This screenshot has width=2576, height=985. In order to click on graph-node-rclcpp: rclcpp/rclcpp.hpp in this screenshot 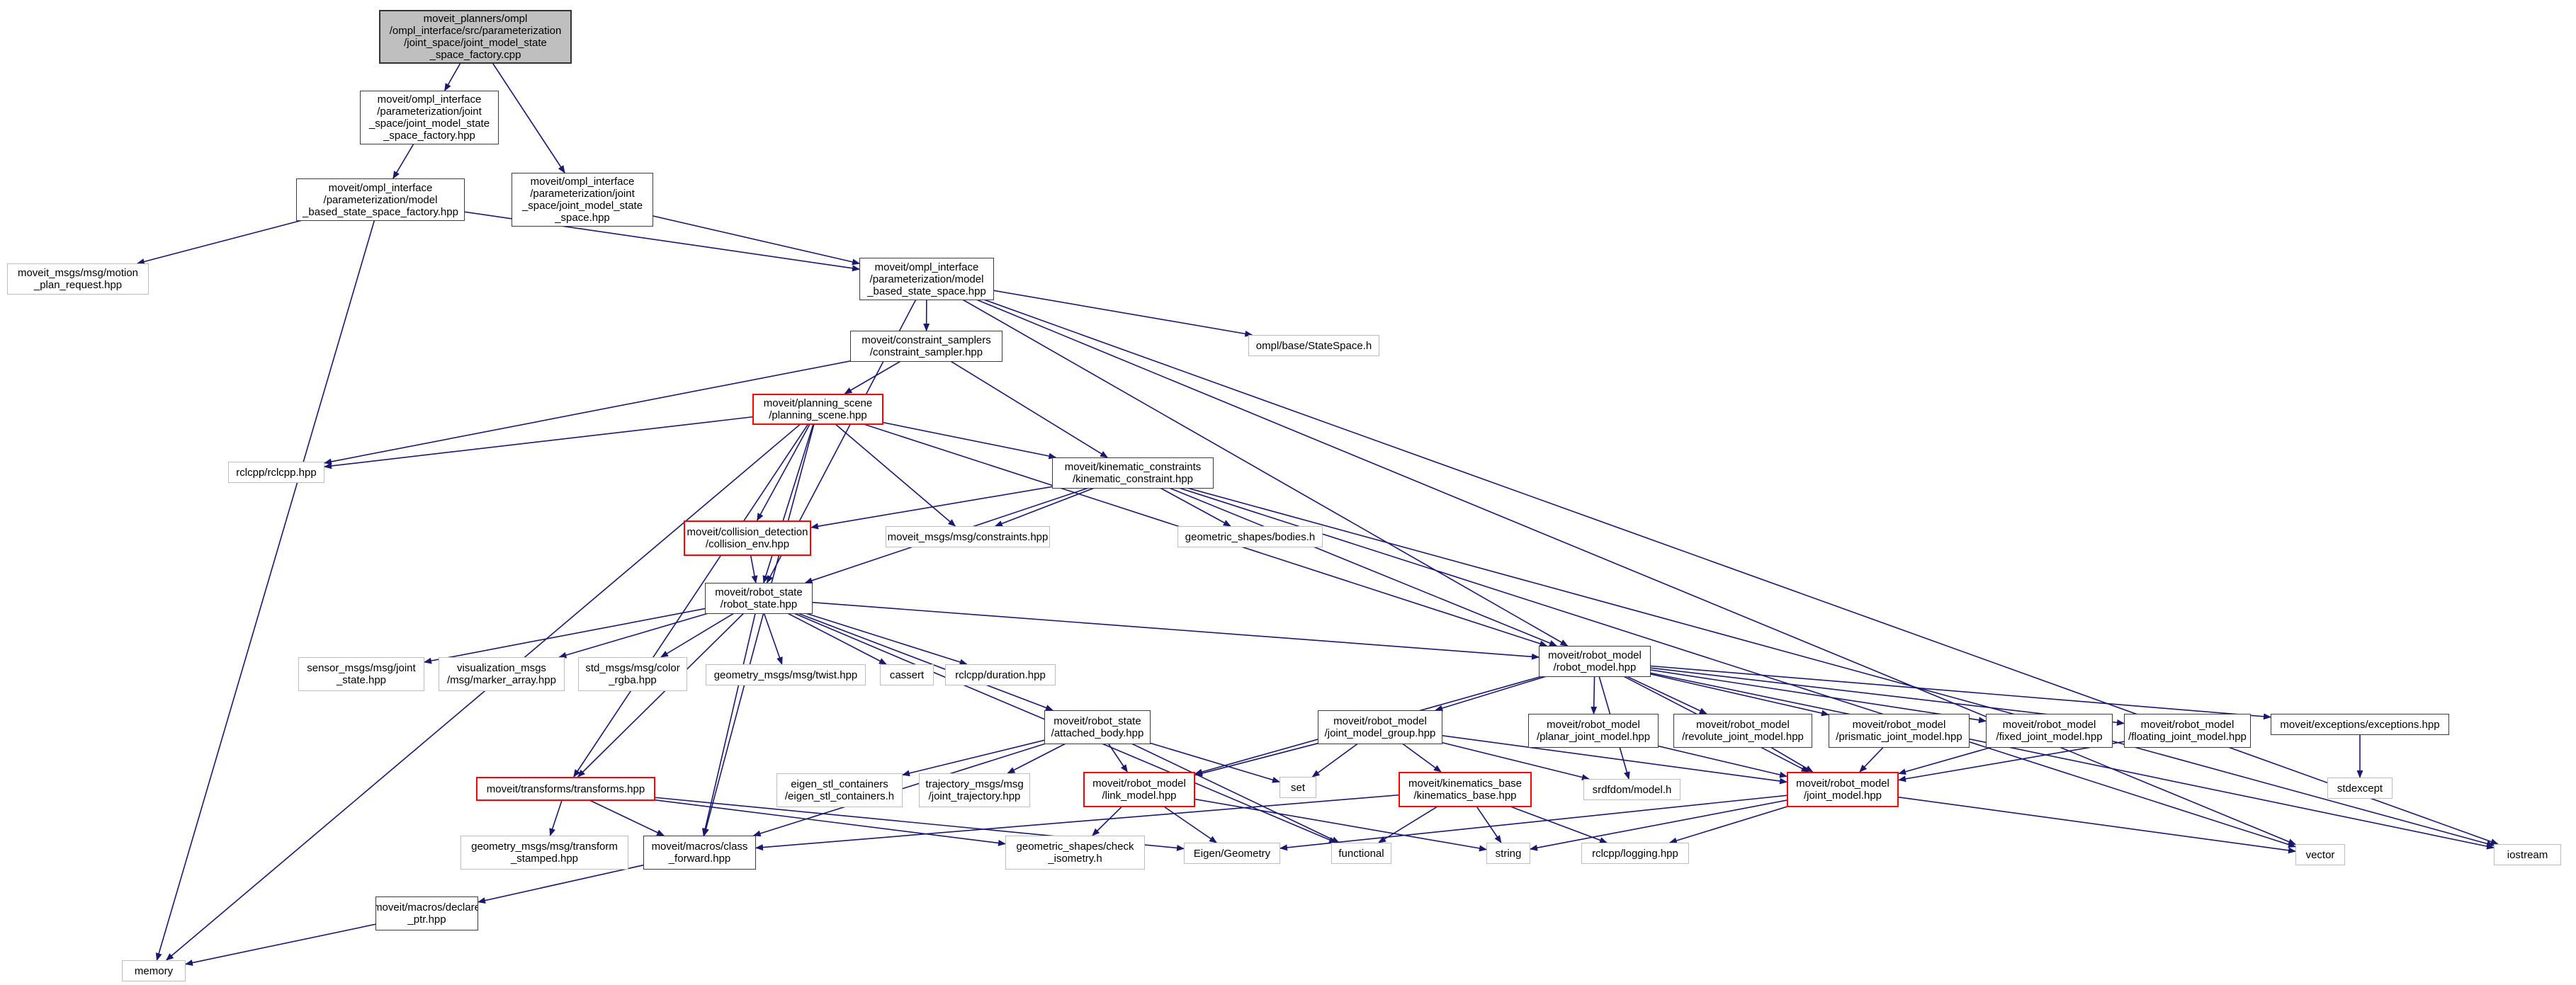, I will do `click(276, 473)`.